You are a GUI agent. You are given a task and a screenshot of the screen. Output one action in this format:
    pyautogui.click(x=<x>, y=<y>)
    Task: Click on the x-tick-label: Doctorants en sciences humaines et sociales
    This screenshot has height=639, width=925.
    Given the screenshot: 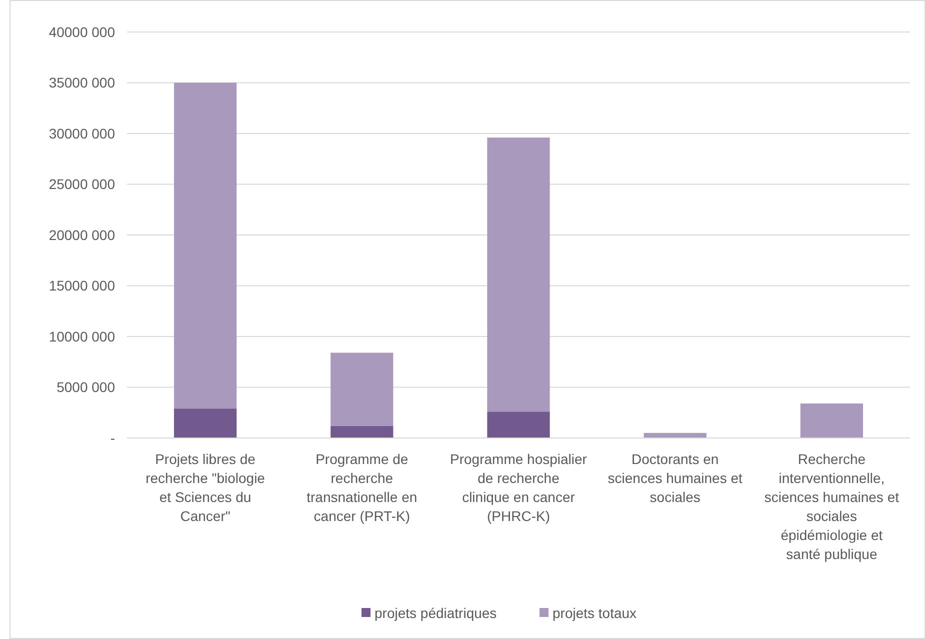 What is the action you would take?
    pyautogui.click(x=675, y=478)
    